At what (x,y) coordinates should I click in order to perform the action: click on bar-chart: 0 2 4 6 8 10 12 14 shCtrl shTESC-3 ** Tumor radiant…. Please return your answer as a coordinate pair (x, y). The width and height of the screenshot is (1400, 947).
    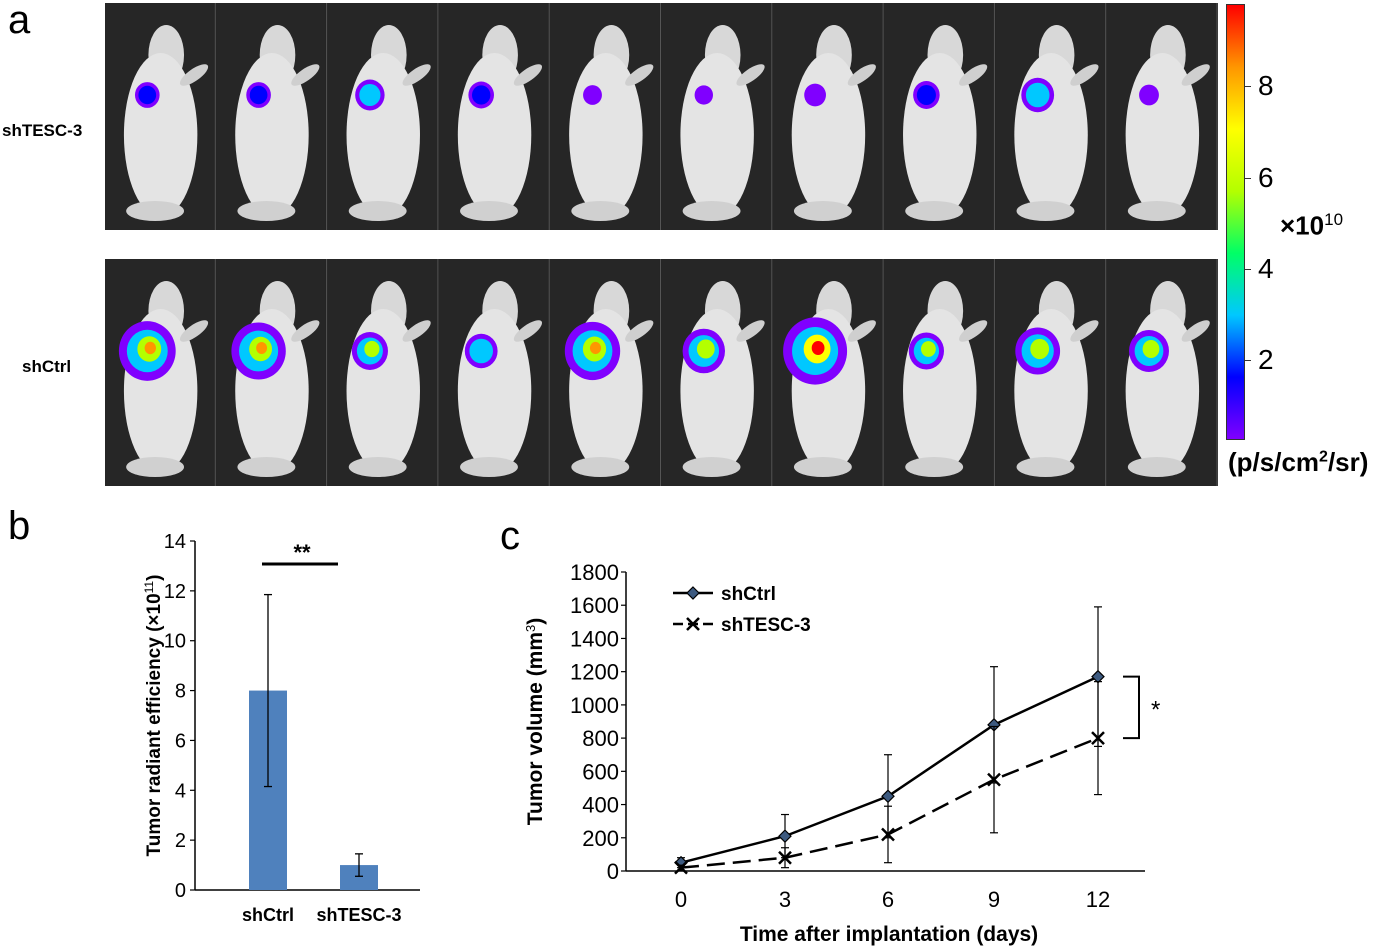
    Looking at the image, I should click on (281, 728).